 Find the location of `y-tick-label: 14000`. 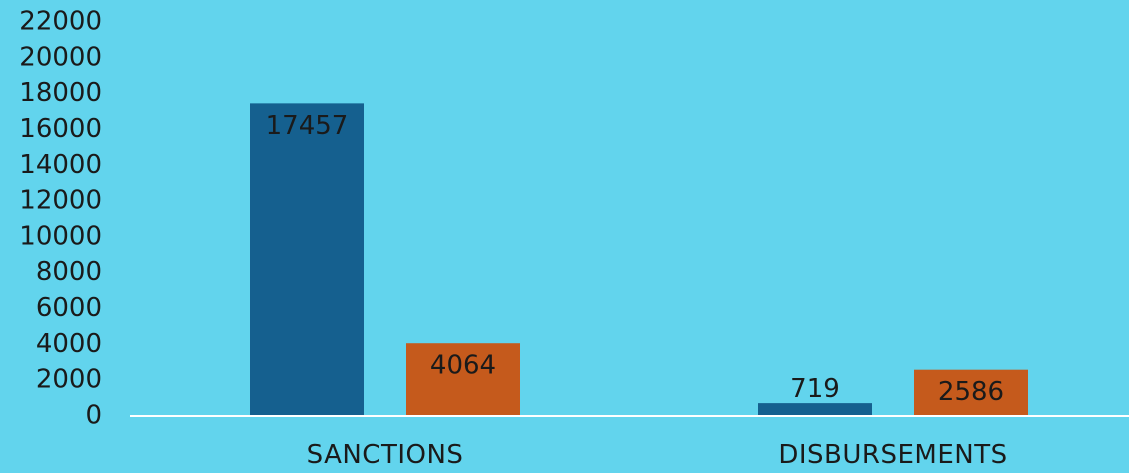

y-tick-label: 14000 is located at coordinates (60, 165).